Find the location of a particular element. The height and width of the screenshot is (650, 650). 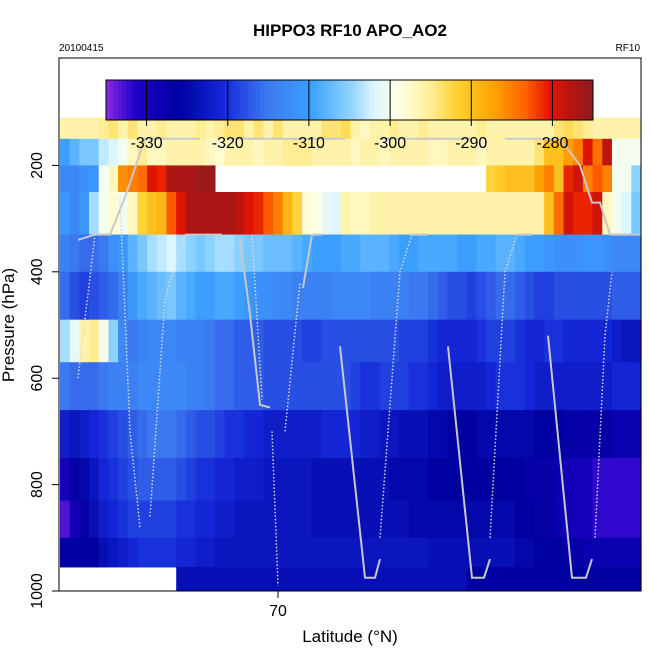

y-tick-label: 1000 is located at coordinates (37, 591).